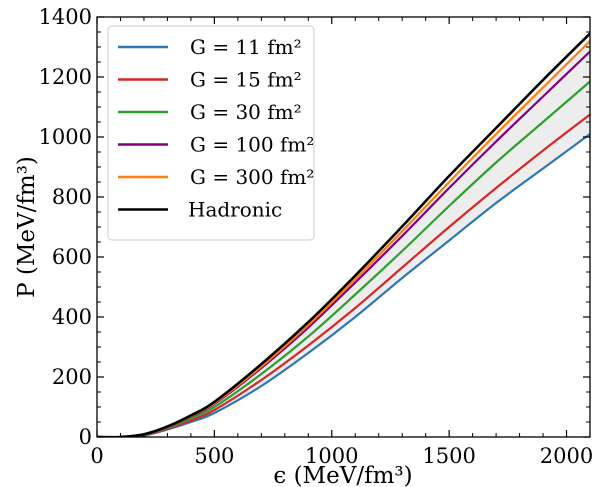  I want to click on x-tick-label: 1500, so click(448, 456).